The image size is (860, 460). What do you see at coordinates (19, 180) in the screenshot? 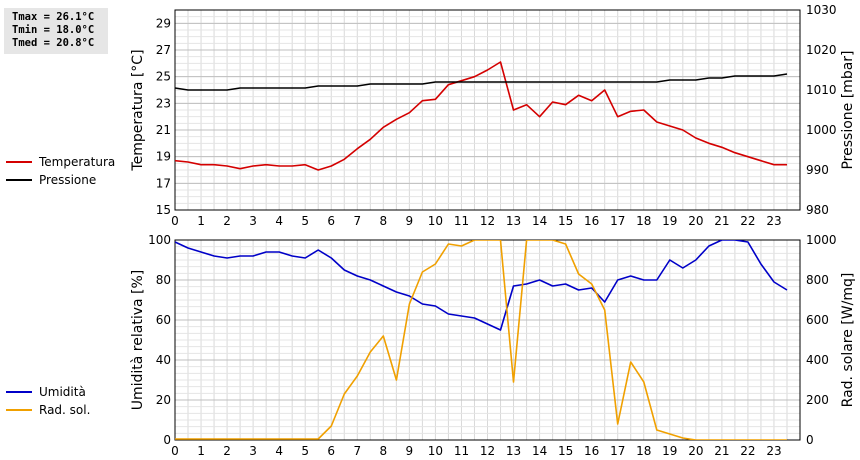
I see `legend-swatch-pressione` at bounding box center [19, 180].